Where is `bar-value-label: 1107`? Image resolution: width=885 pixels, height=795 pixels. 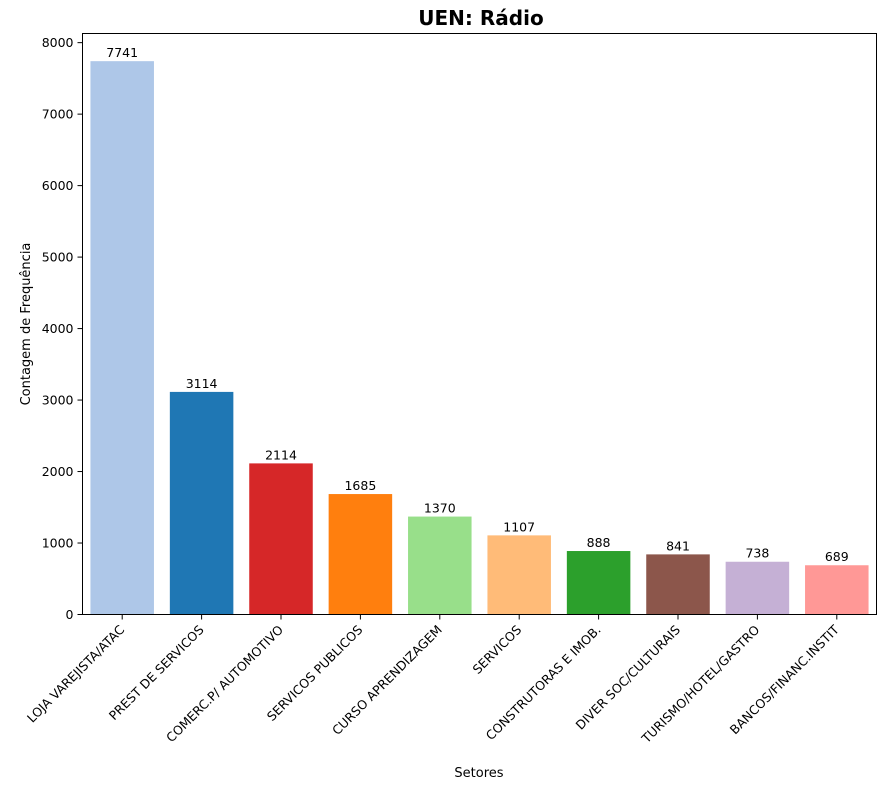
bar-value-label: 1107 is located at coordinates (519, 526).